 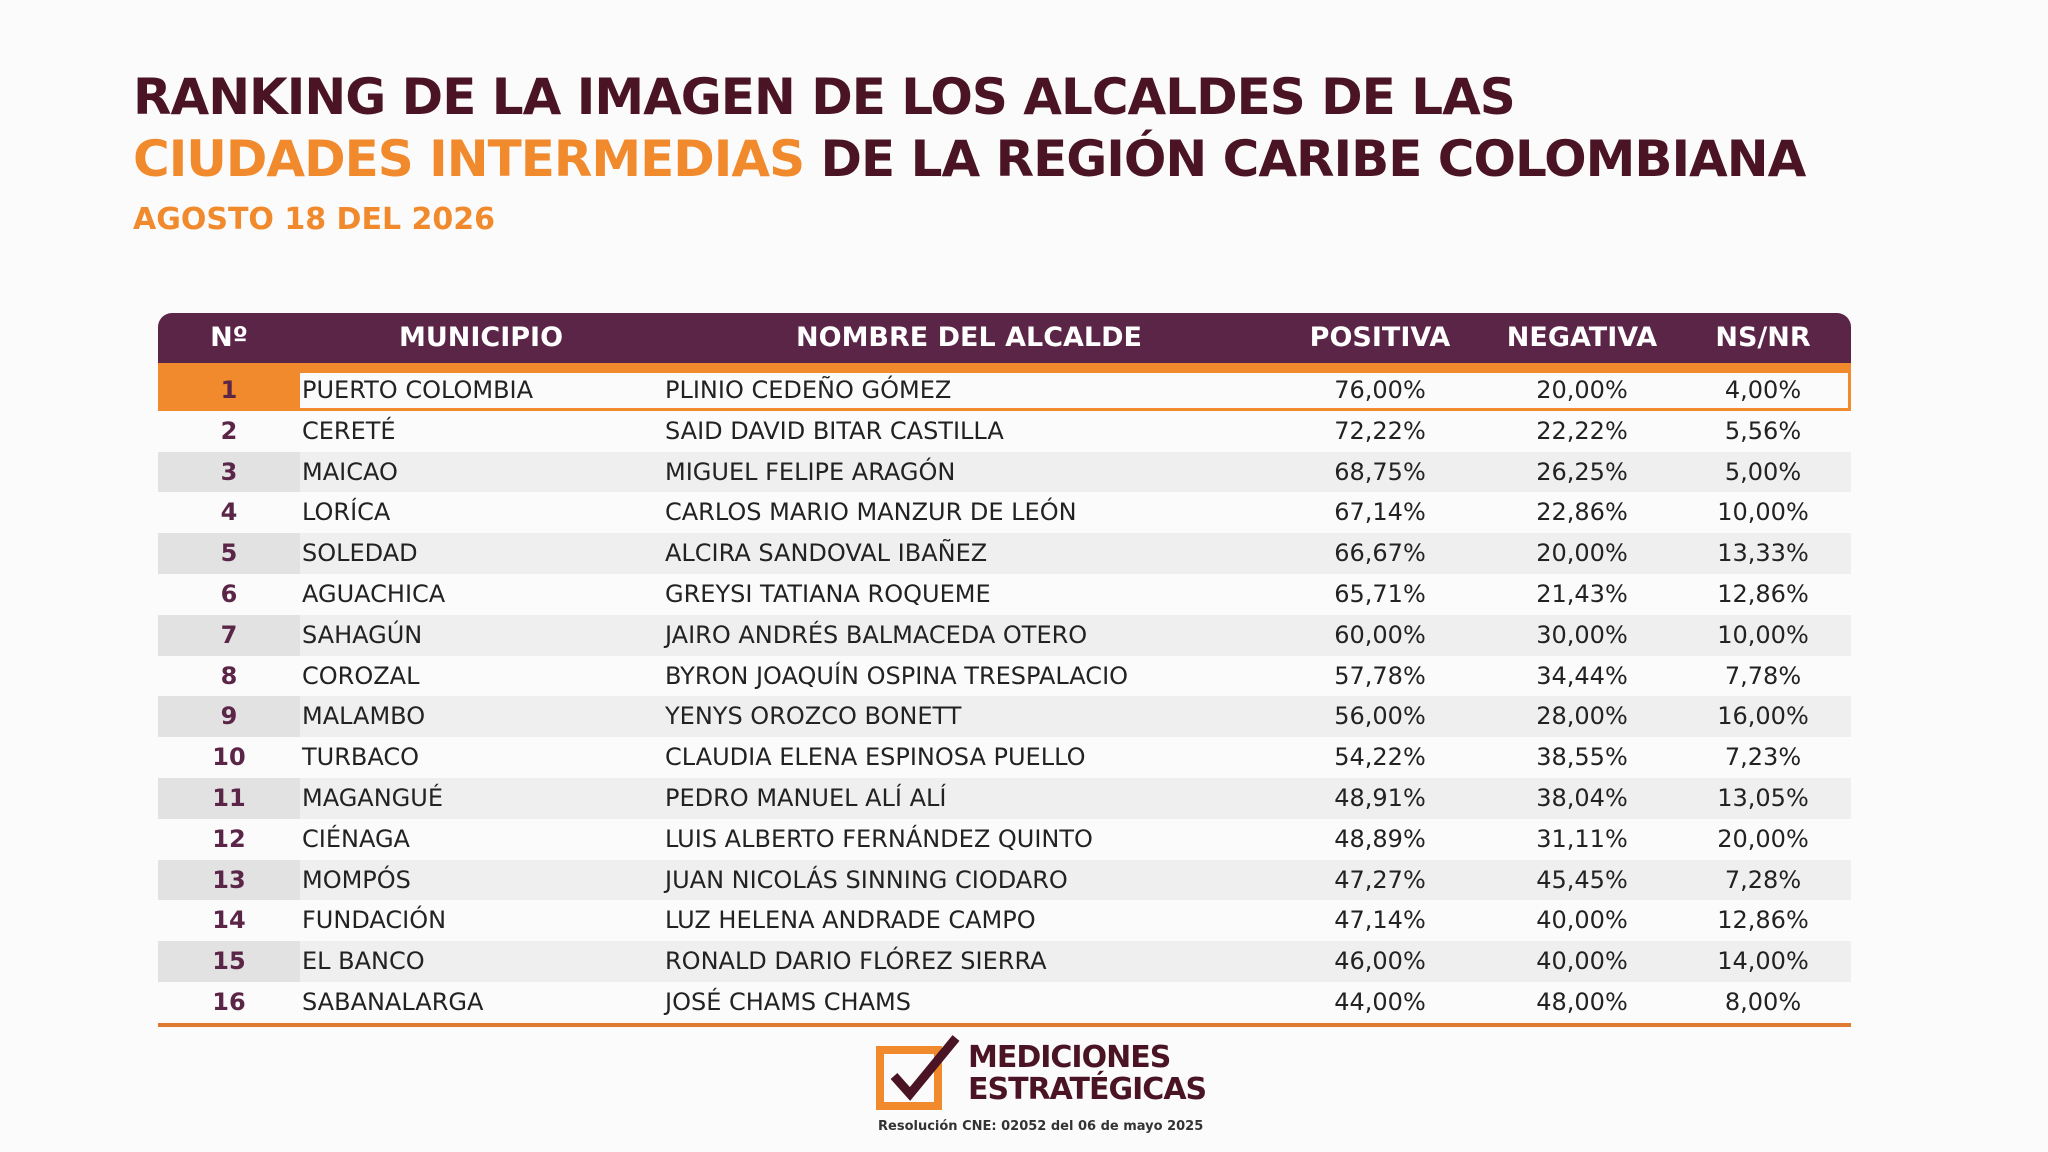 What do you see at coordinates (1380, 512) in the screenshot?
I see `percentage: 67,14%` at bounding box center [1380, 512].